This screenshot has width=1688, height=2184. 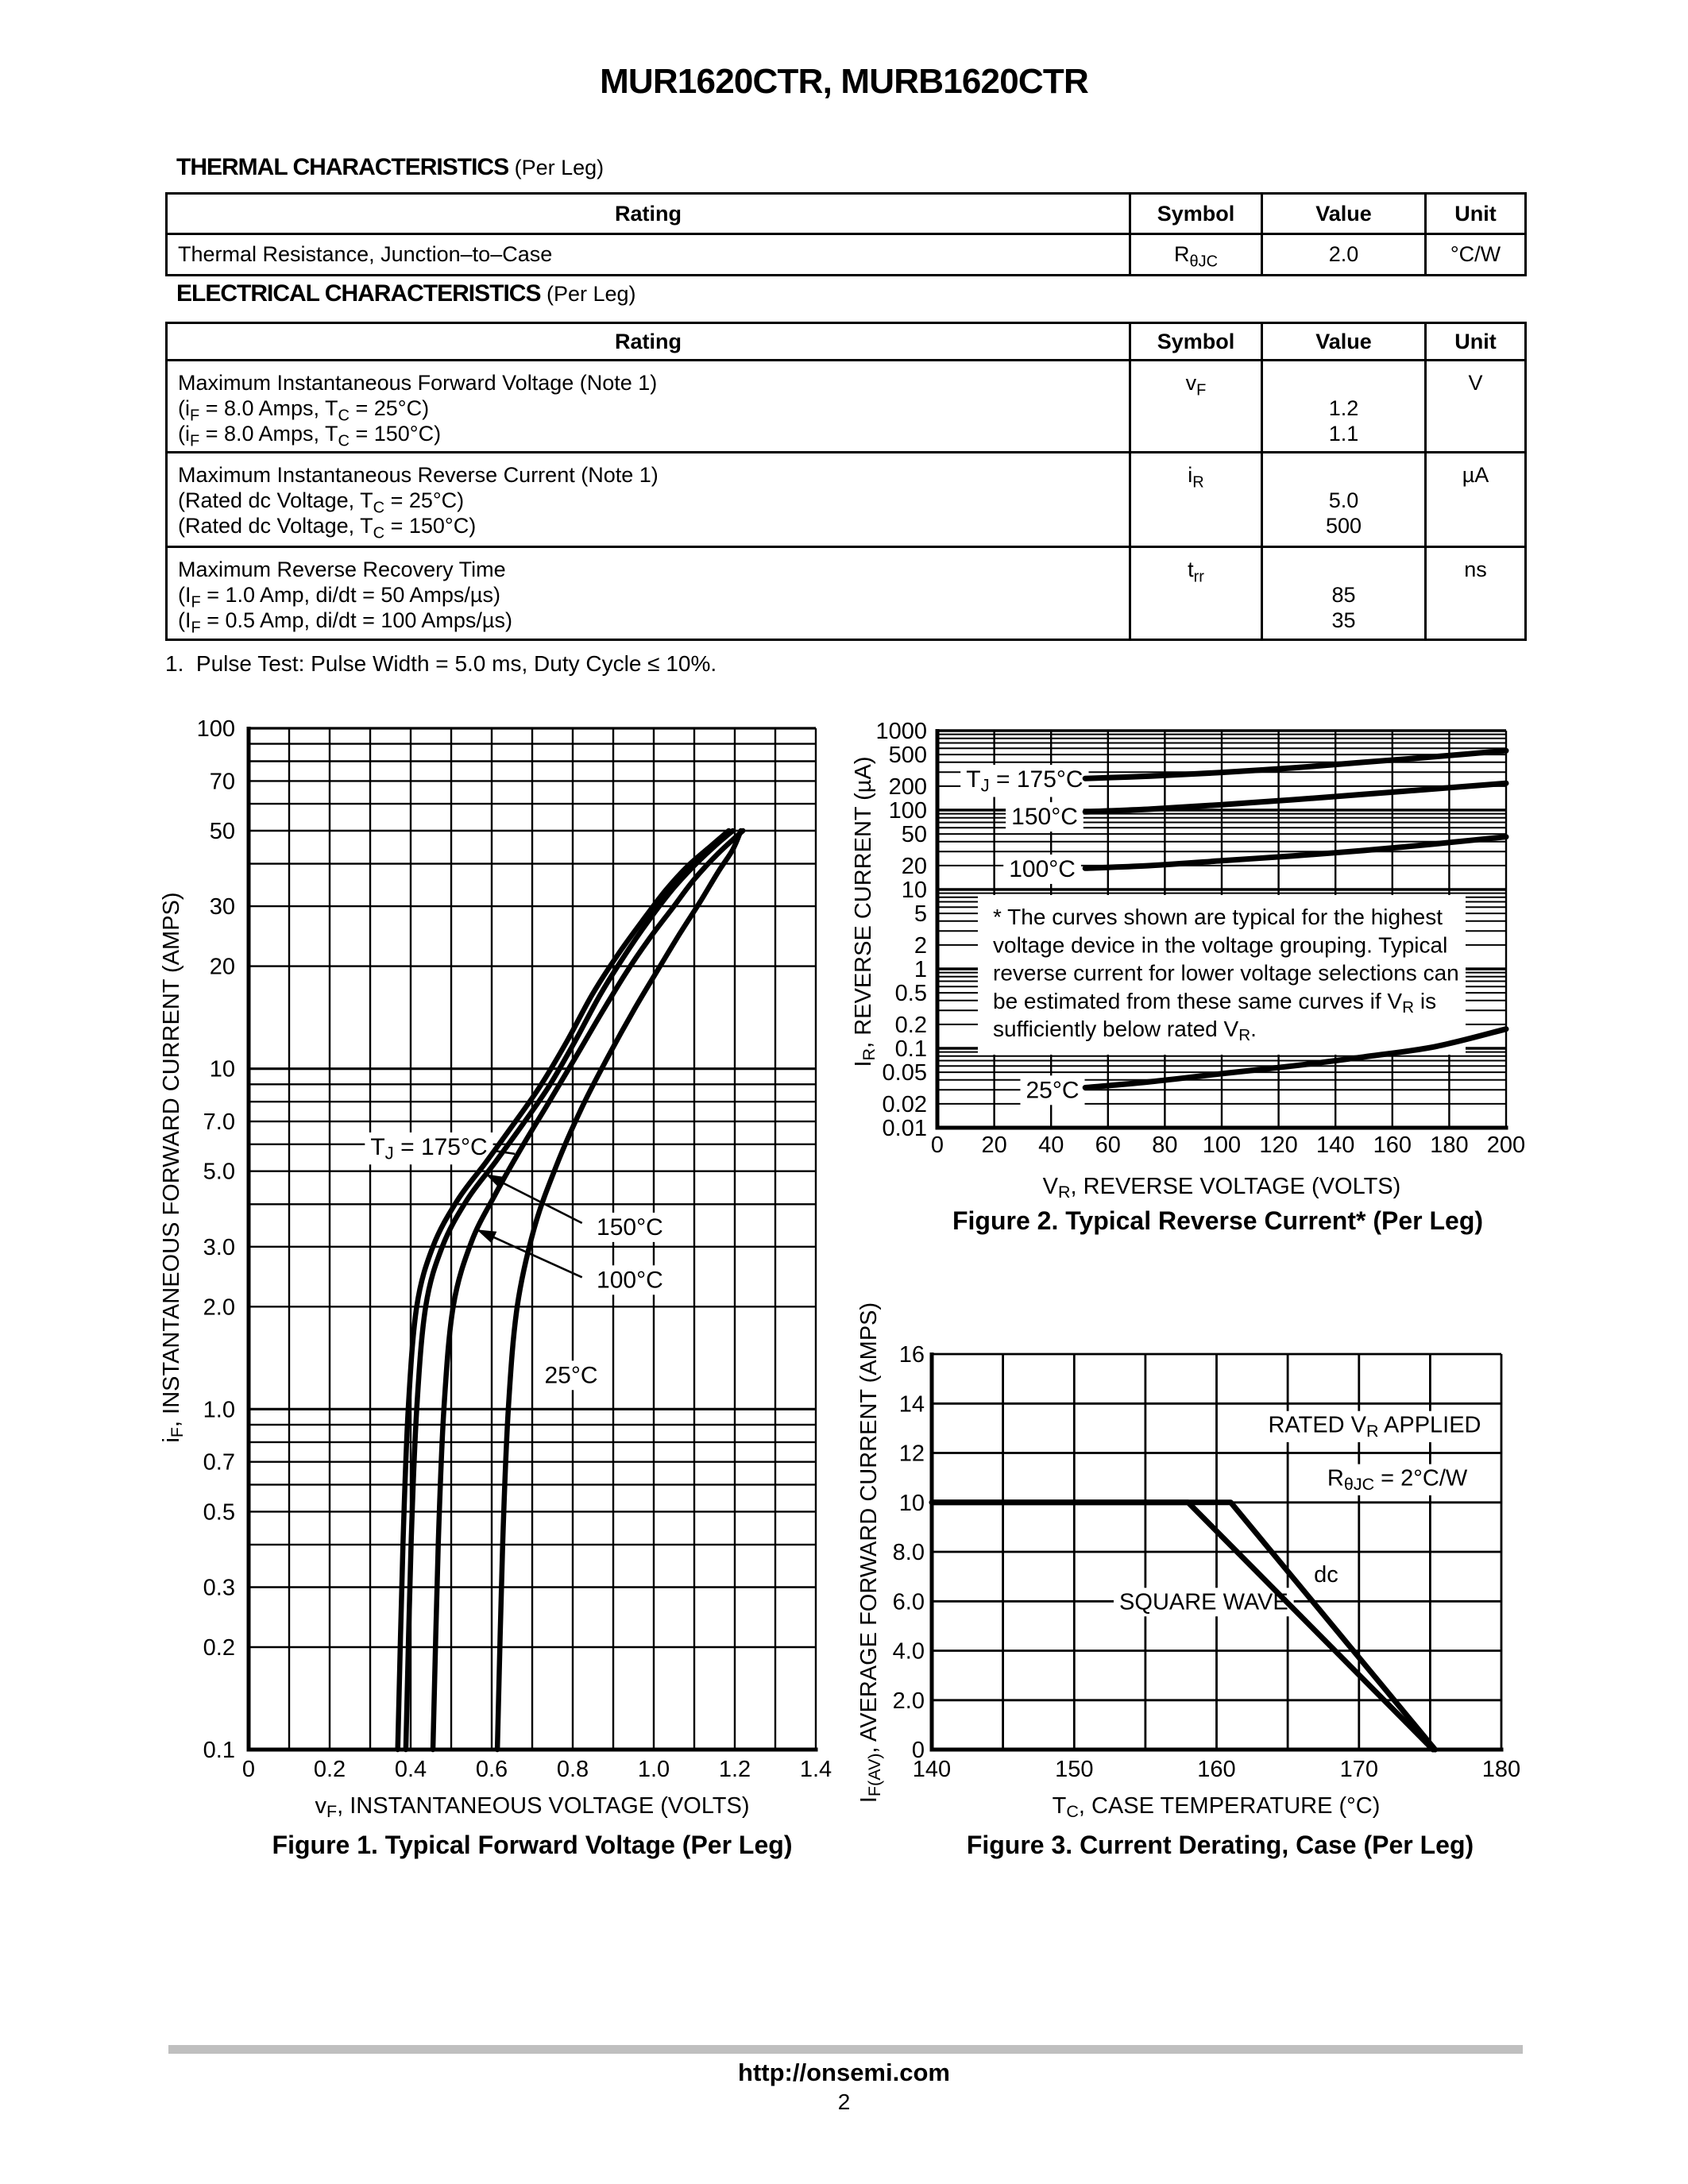 What do you see at coordinates (219, 1588) in the screenshot?
I see `fig1-y-tick-label: 0.3` at bounding box center [219, 1588].